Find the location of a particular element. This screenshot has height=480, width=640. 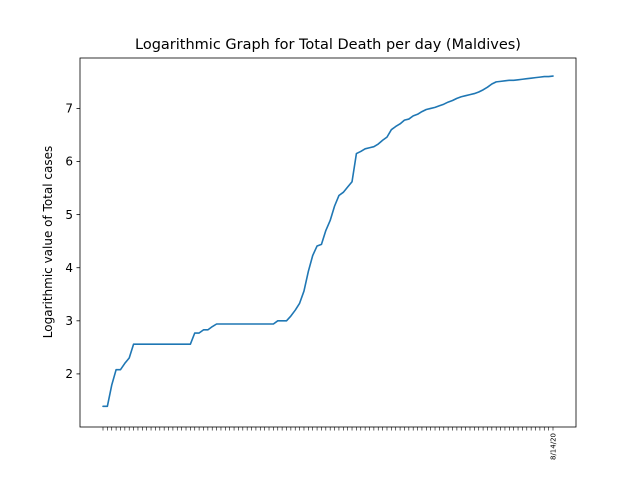

y-tick-label: 6 is located at coordinates (69, 162).